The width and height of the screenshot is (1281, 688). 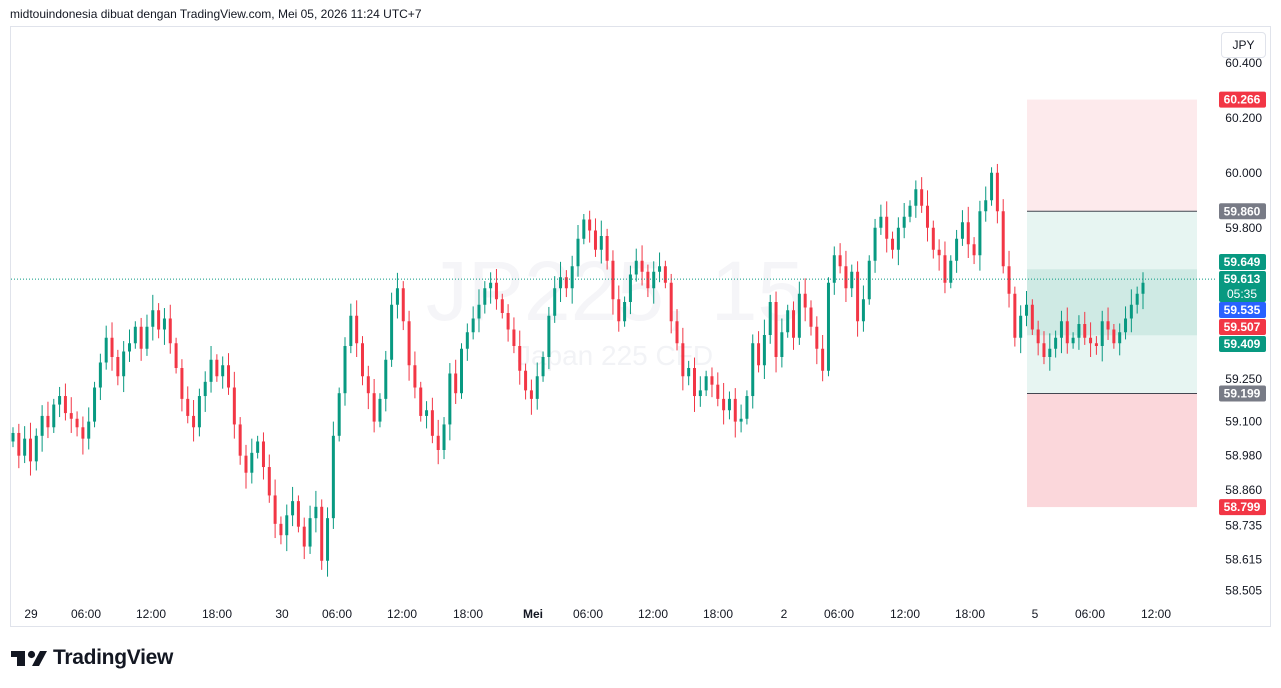 I want to click on y-tick-label: 58.860, so click(x=1243, y=490).